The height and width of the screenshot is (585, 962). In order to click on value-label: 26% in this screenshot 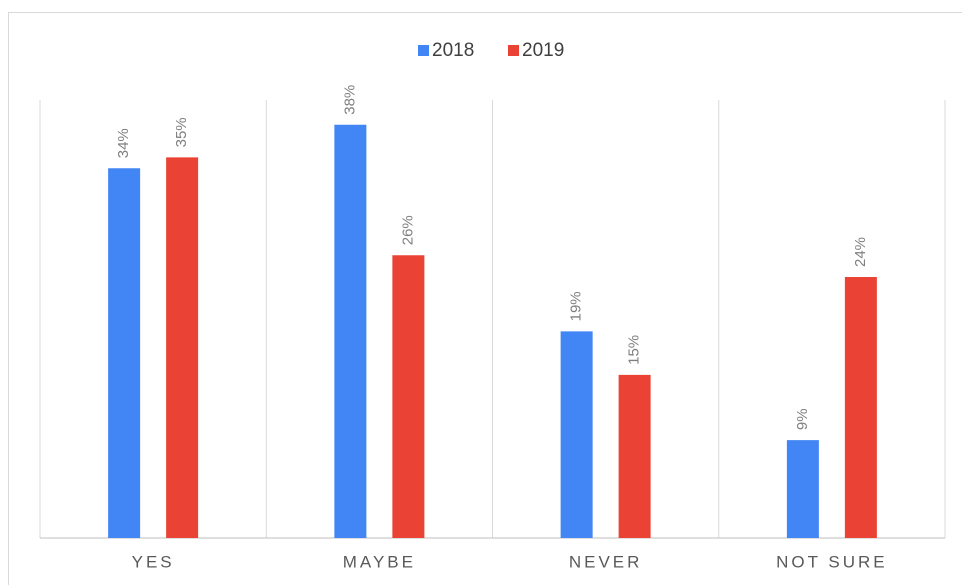, I will do `click(407, 230)`.